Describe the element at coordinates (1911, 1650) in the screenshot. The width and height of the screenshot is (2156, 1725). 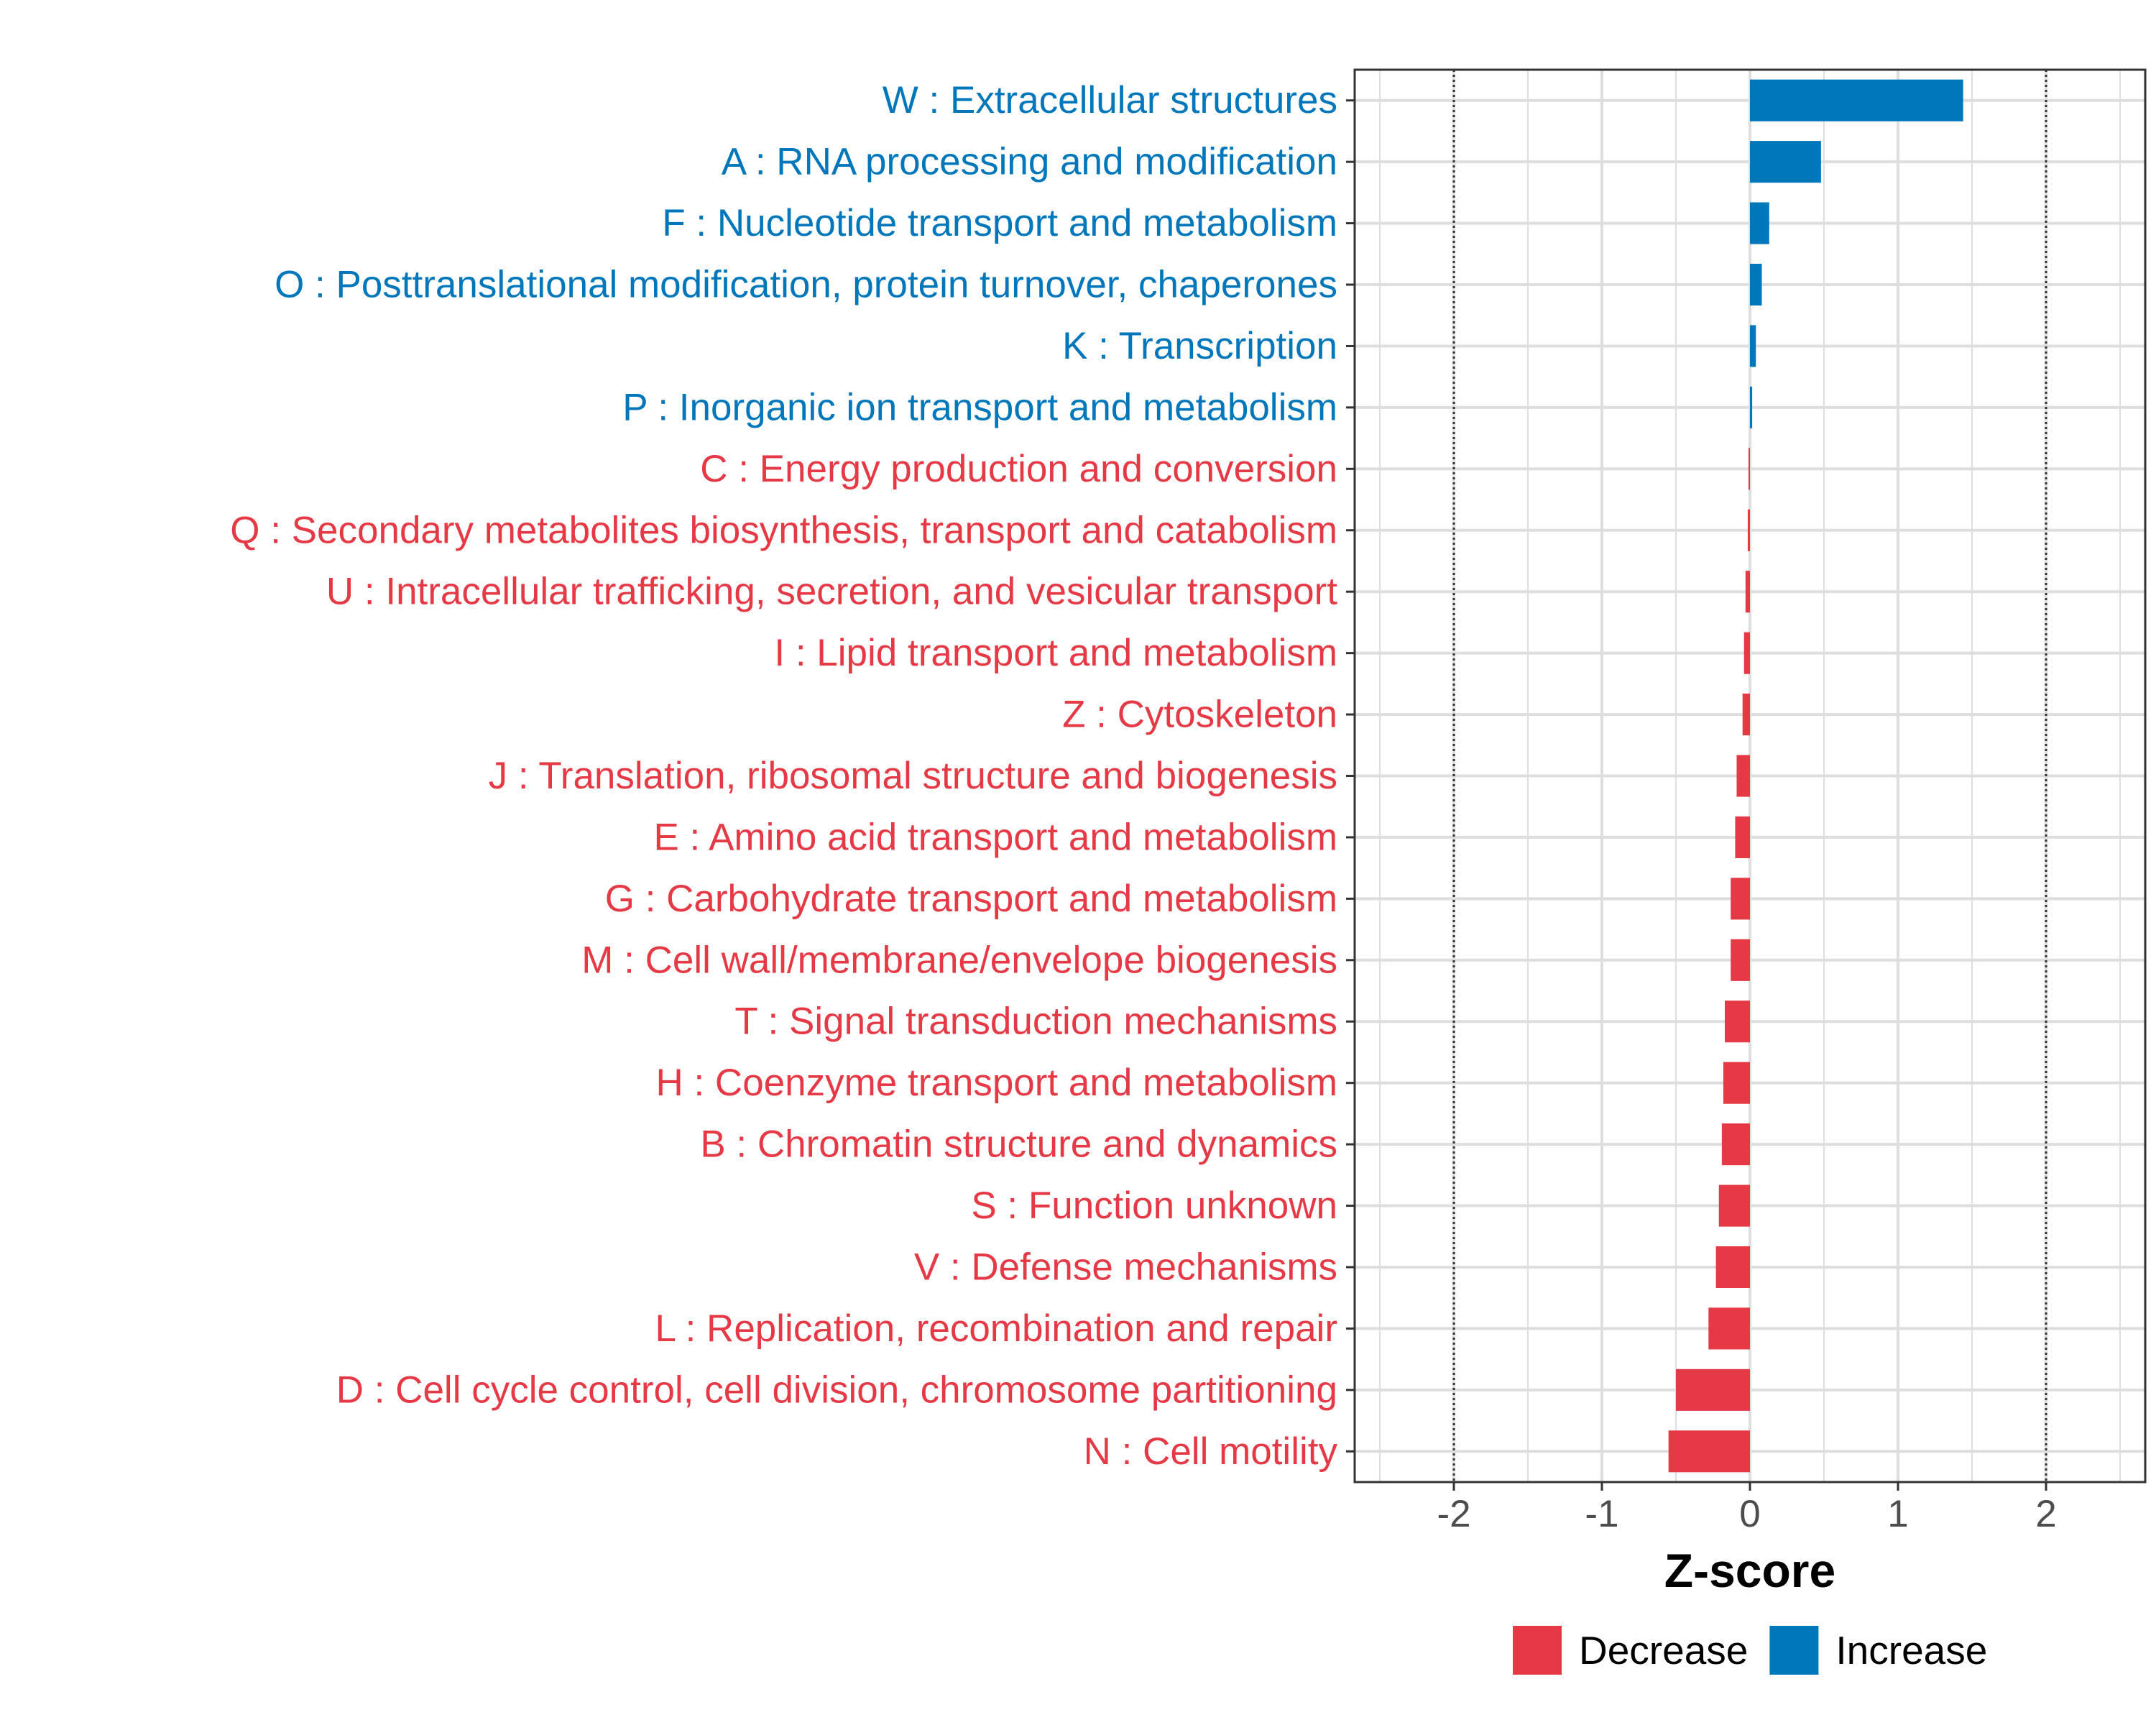
I see `legend-label-increase: Increase` at that location.